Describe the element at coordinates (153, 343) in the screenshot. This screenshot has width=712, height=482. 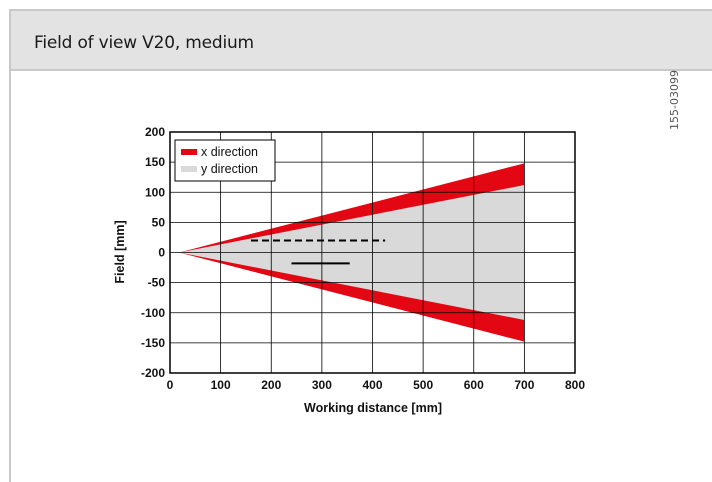
I see `y-tick-label: -150` at that location.